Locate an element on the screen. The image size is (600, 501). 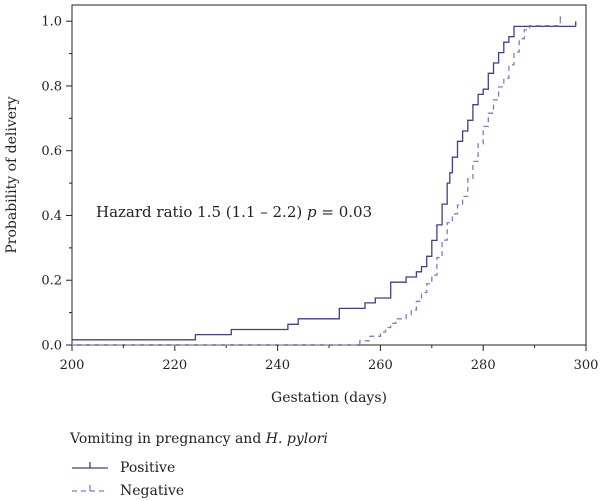
legend-item-positive: Positive is located at coordinates (123, 468).